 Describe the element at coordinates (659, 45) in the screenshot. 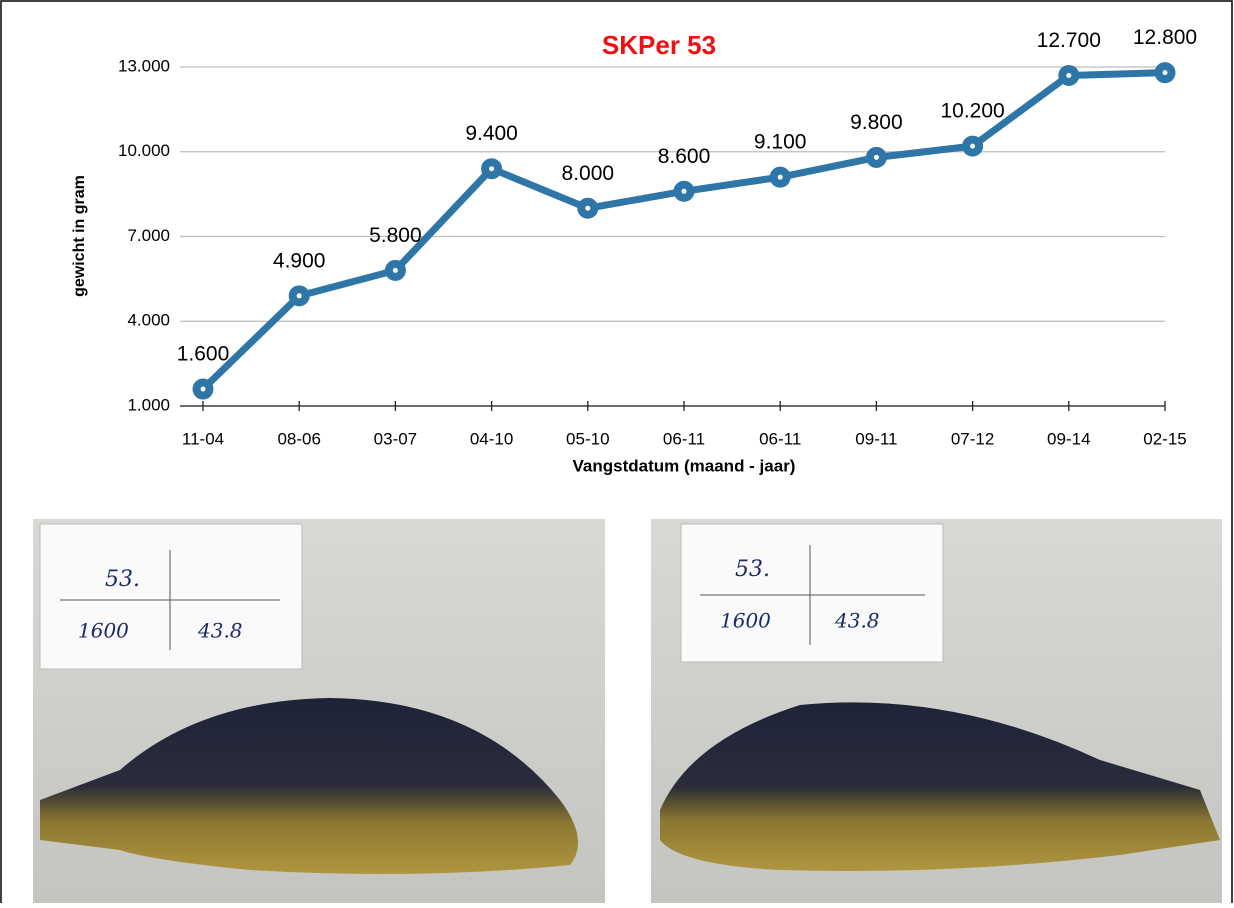

I see `chart-title: SKPer 53` at that location.